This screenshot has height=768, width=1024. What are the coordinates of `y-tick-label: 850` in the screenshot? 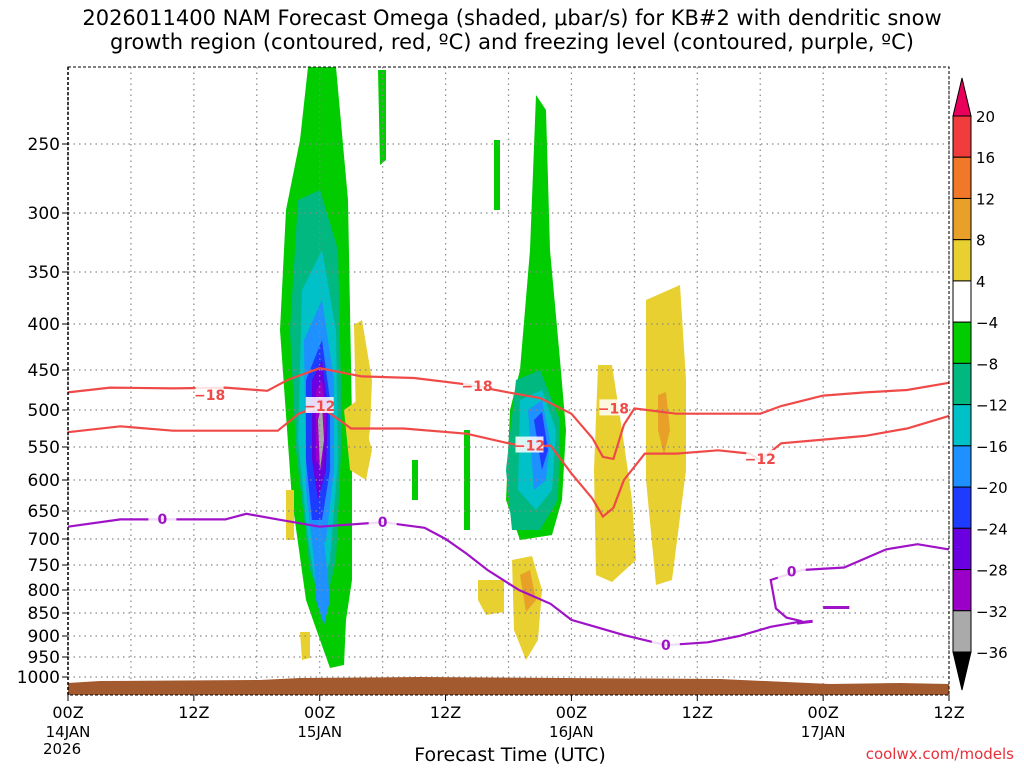 It's located at (44, 614).